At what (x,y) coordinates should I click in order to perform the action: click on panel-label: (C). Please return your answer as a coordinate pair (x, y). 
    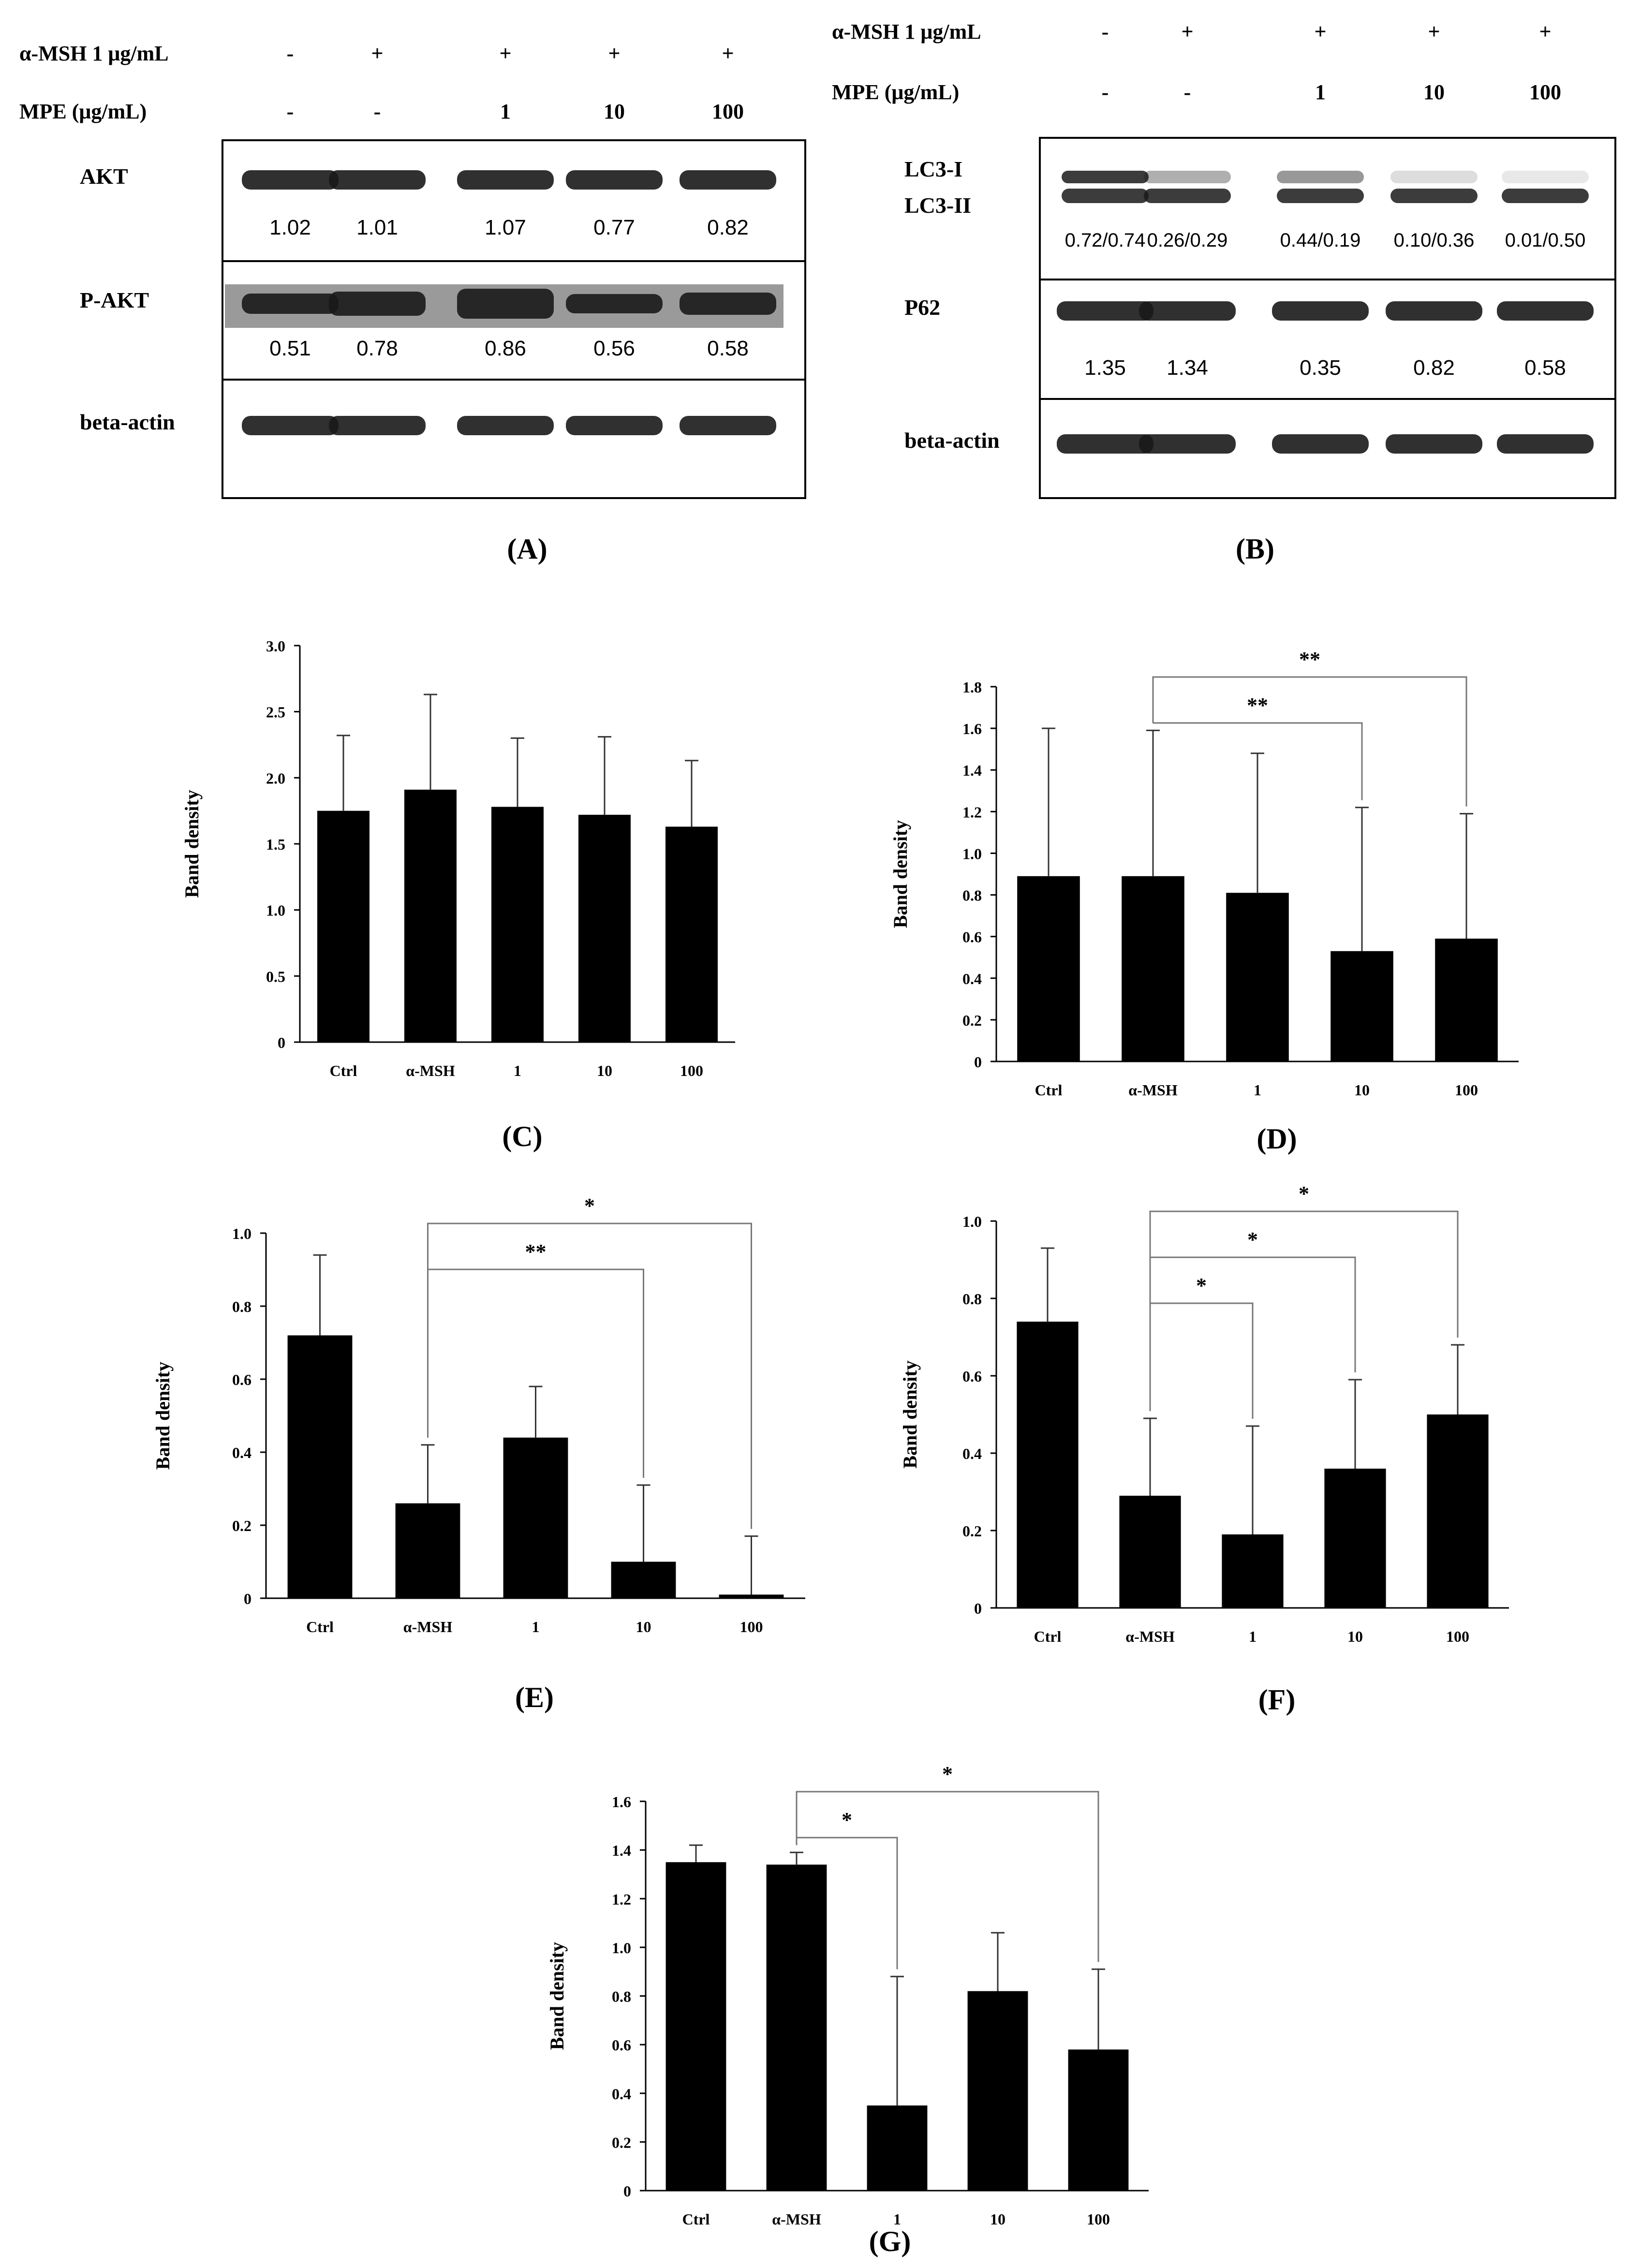
    Looking at the image, I should click on (522, 1136).